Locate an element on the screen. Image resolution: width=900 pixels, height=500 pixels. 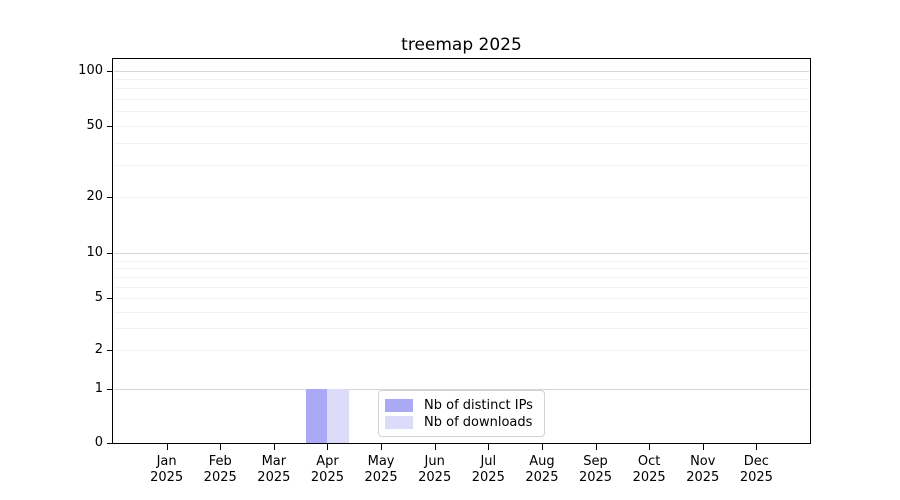
legend-item-distinct-ips: Nb of distinct IPs is located at coordinates (460, 405).